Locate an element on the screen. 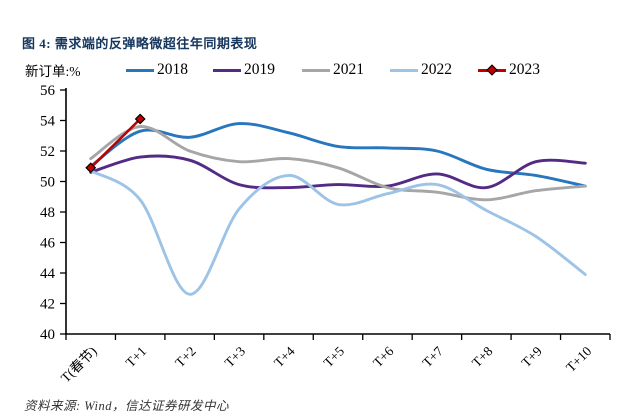 This screenshot has height=418, width=618. y-axis-unit-label: 新订单:% is located at coordinates (53, 71).